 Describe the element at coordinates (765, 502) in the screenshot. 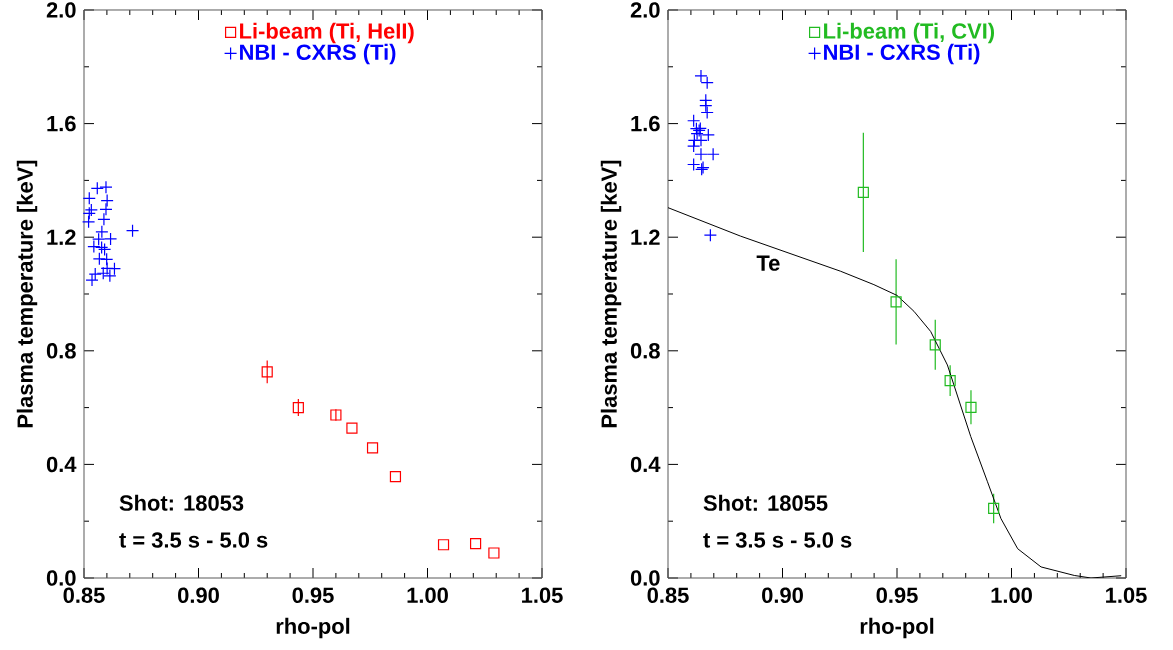

I see `annotation: Shot: 18055` at that location.